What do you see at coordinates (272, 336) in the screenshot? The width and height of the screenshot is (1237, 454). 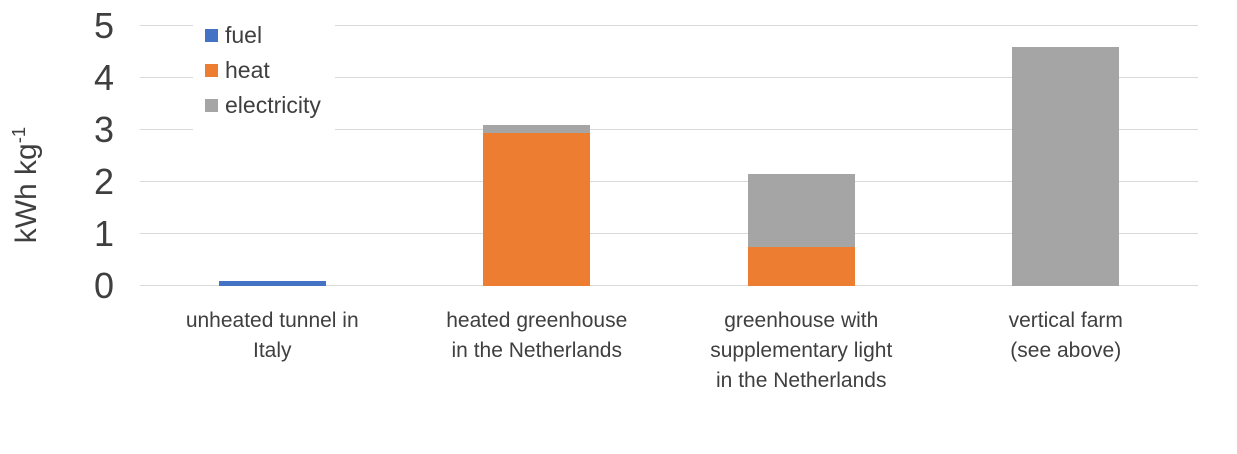 I see `x-label-1: unheated tunnel in Italy` at bounding box center [272, 336].